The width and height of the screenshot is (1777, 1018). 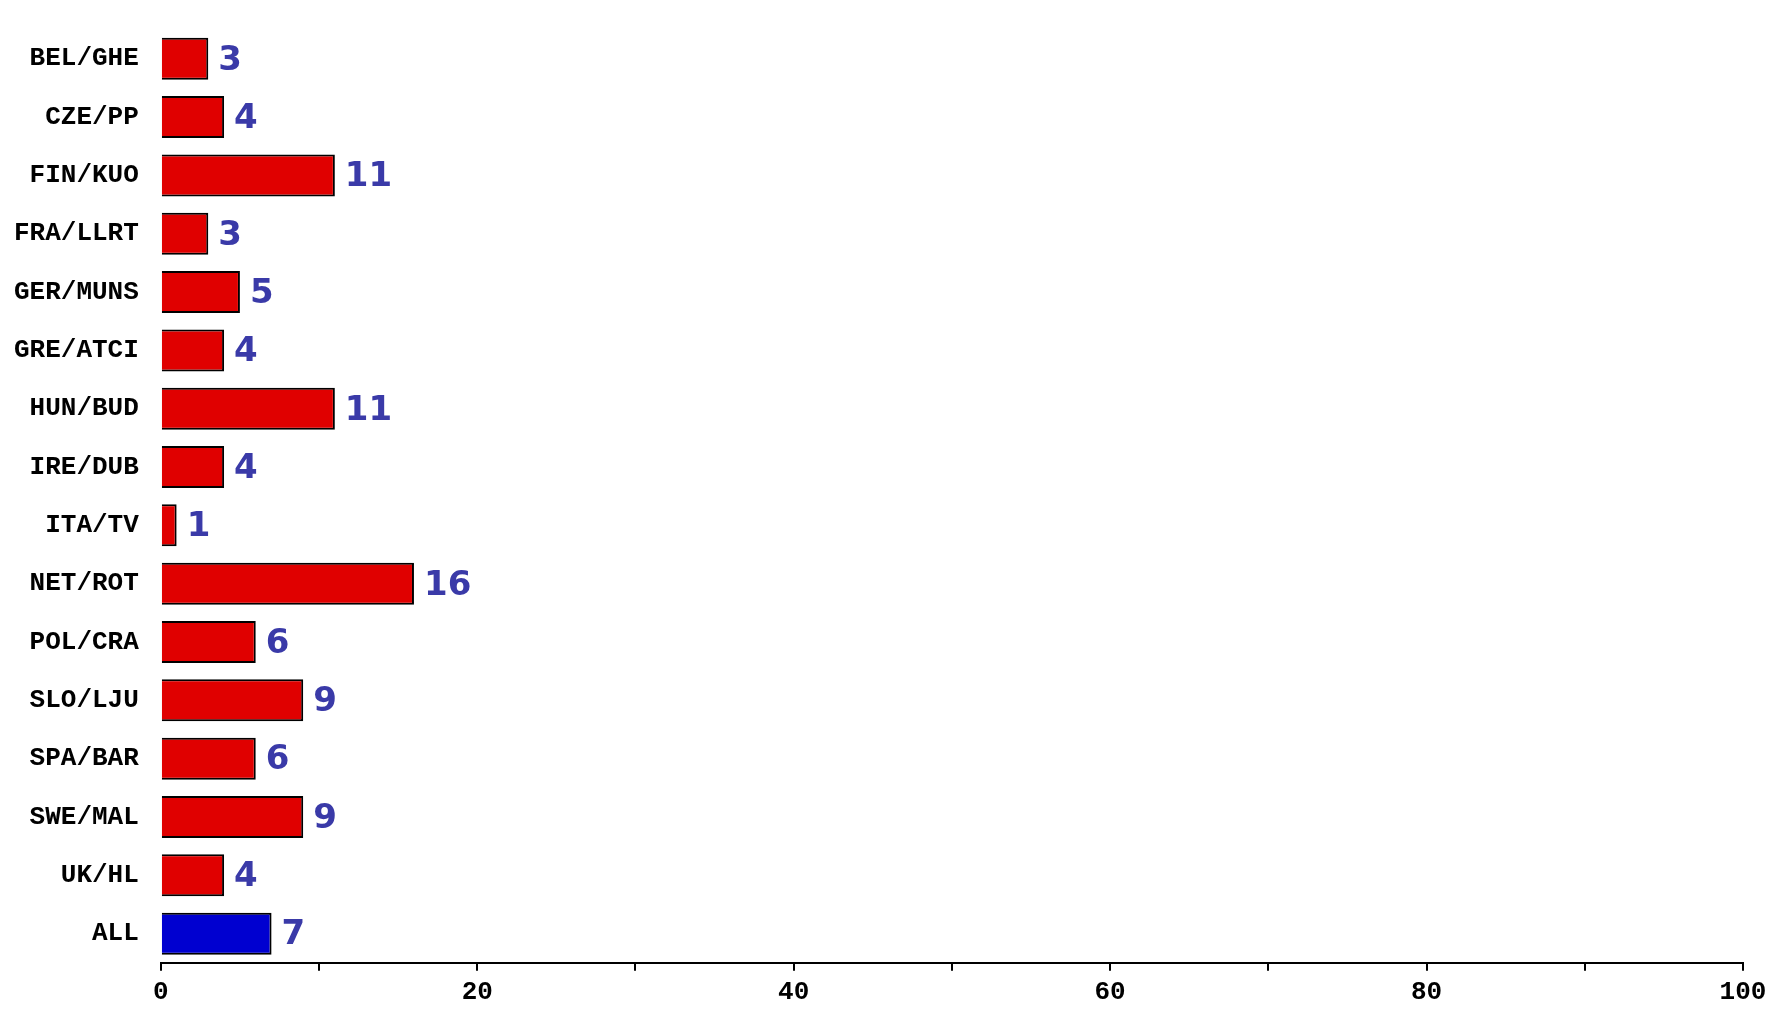 What do you see at coordinates (84, 408) in the screenshot?
I see `y-tick-label: HUN/BUD` at bounding box center [84, 408].